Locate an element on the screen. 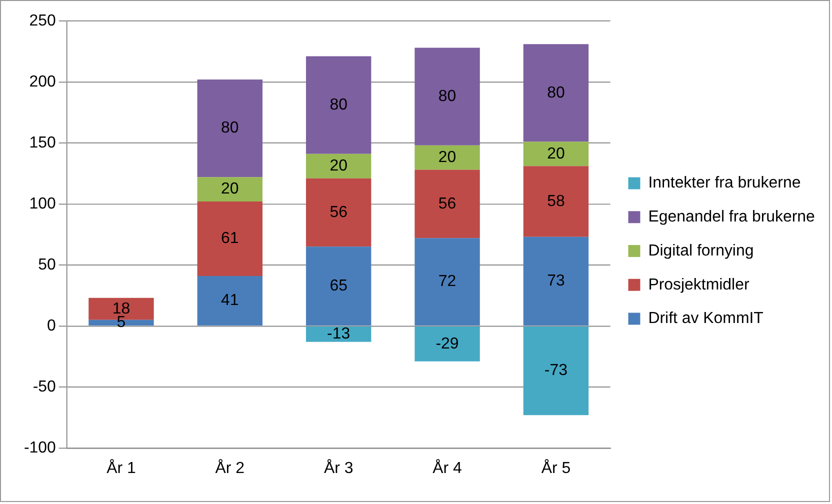 Image resolution: width=832 pixels, height=504 pixels. x-tick-label: År 1 is located at coordinates (121, 467).